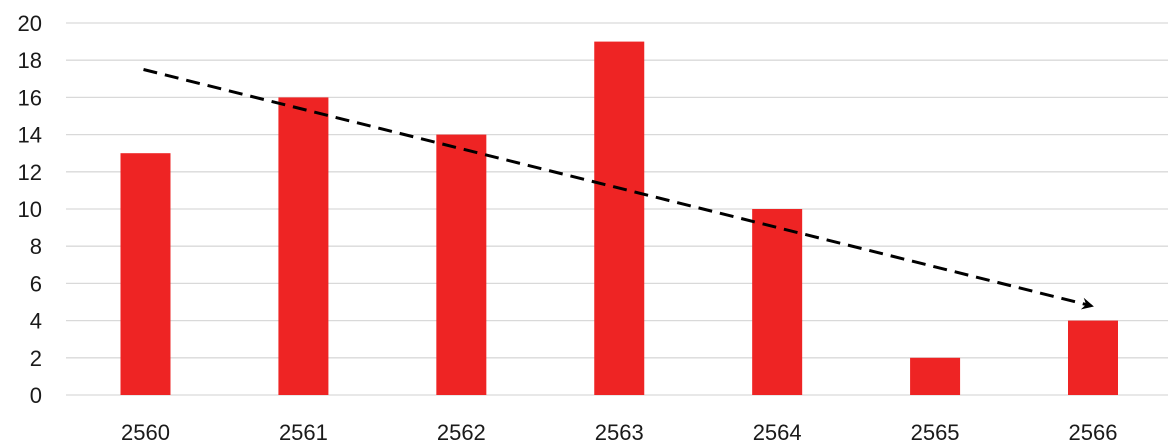 The width and height of the screenshot is (1170, 447). Describe the element at coordinates (30, 172) in the screenshot. I see `y-tick-label: 12` at that location.